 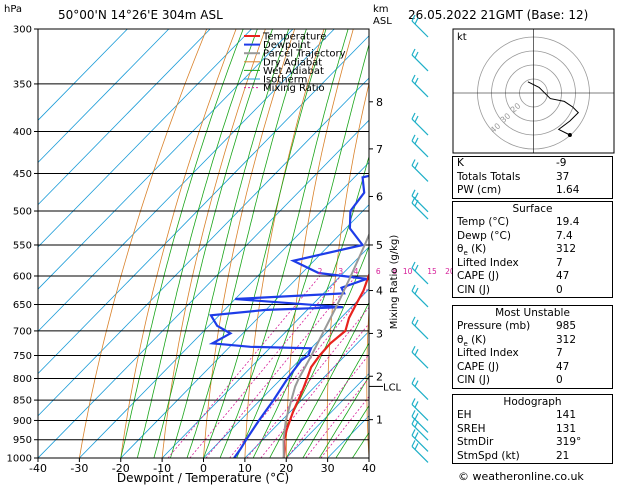 What do you see at coordinates (566, 326) in the screenshot?
I see `mu-value: 985` at bounding box center [566, 326].